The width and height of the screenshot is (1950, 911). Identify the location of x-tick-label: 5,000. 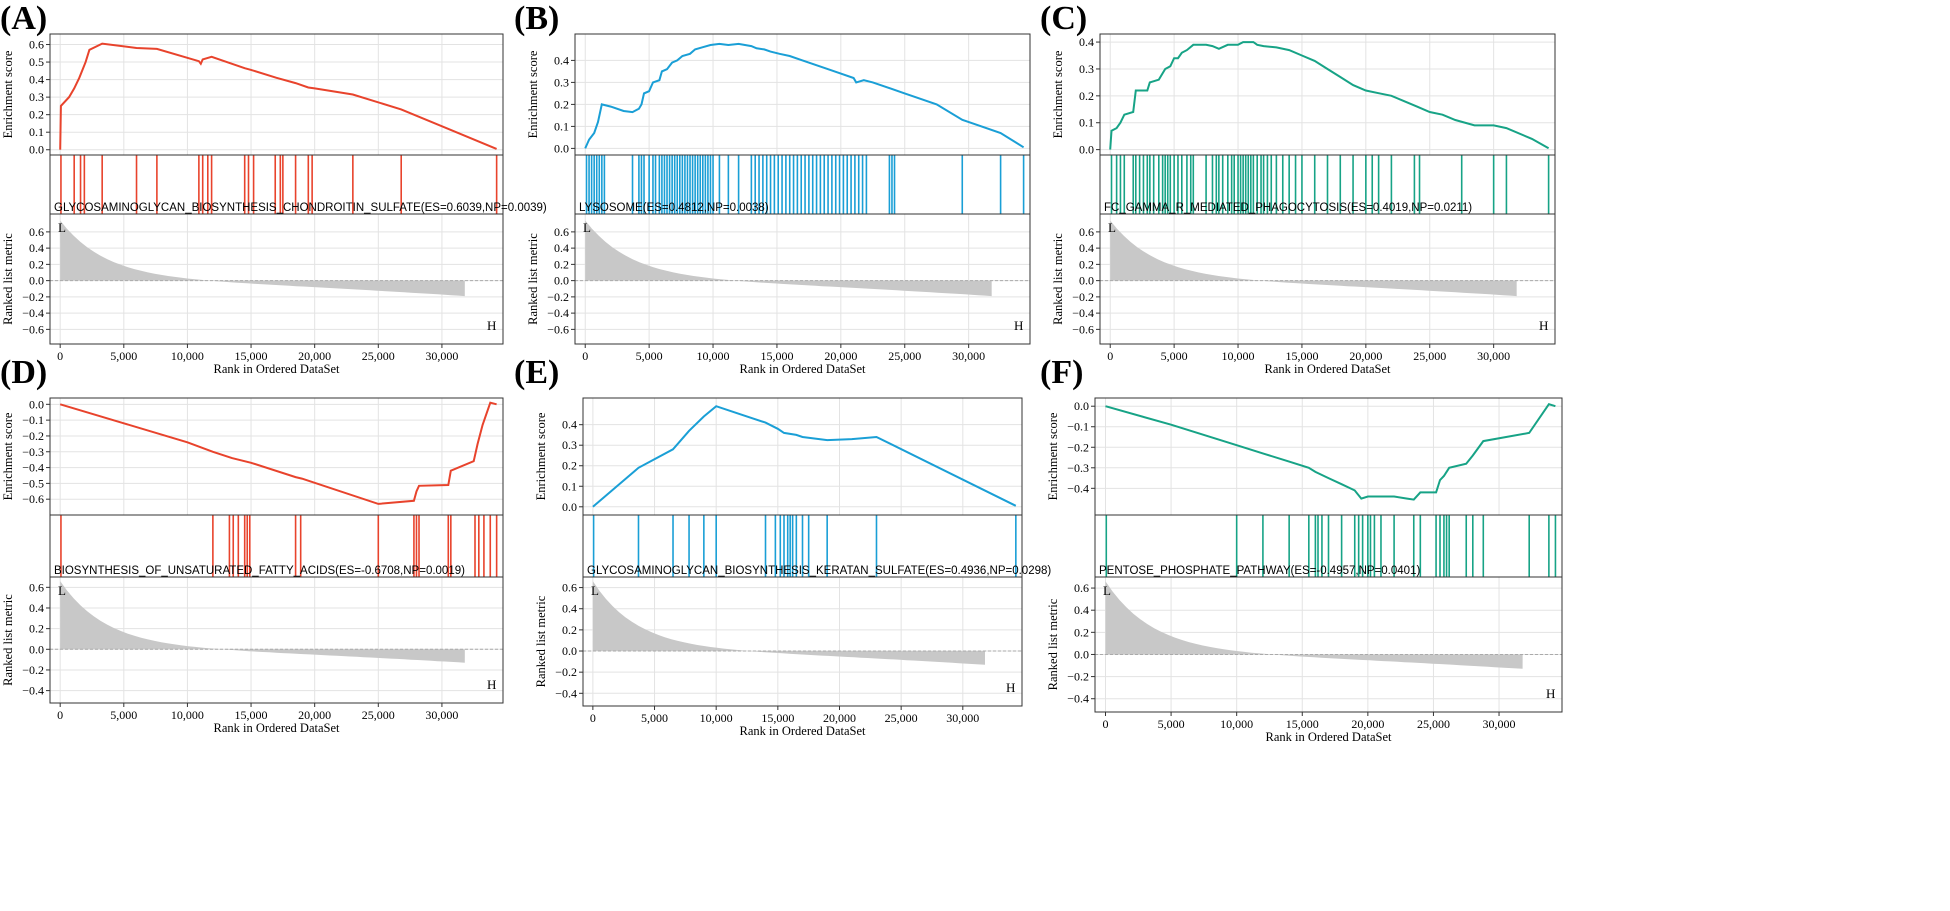
(123, 715).